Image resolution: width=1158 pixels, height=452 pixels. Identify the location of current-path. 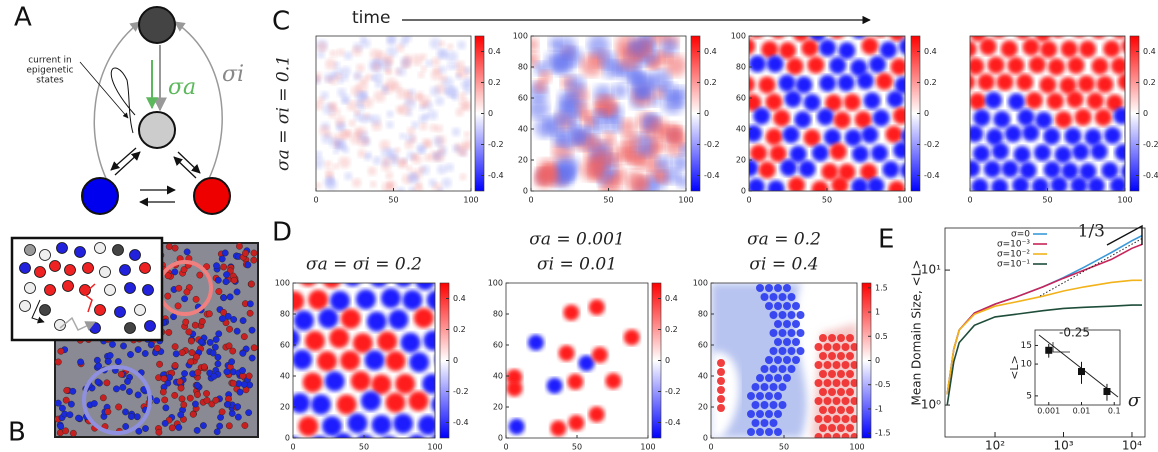
(77, 323).